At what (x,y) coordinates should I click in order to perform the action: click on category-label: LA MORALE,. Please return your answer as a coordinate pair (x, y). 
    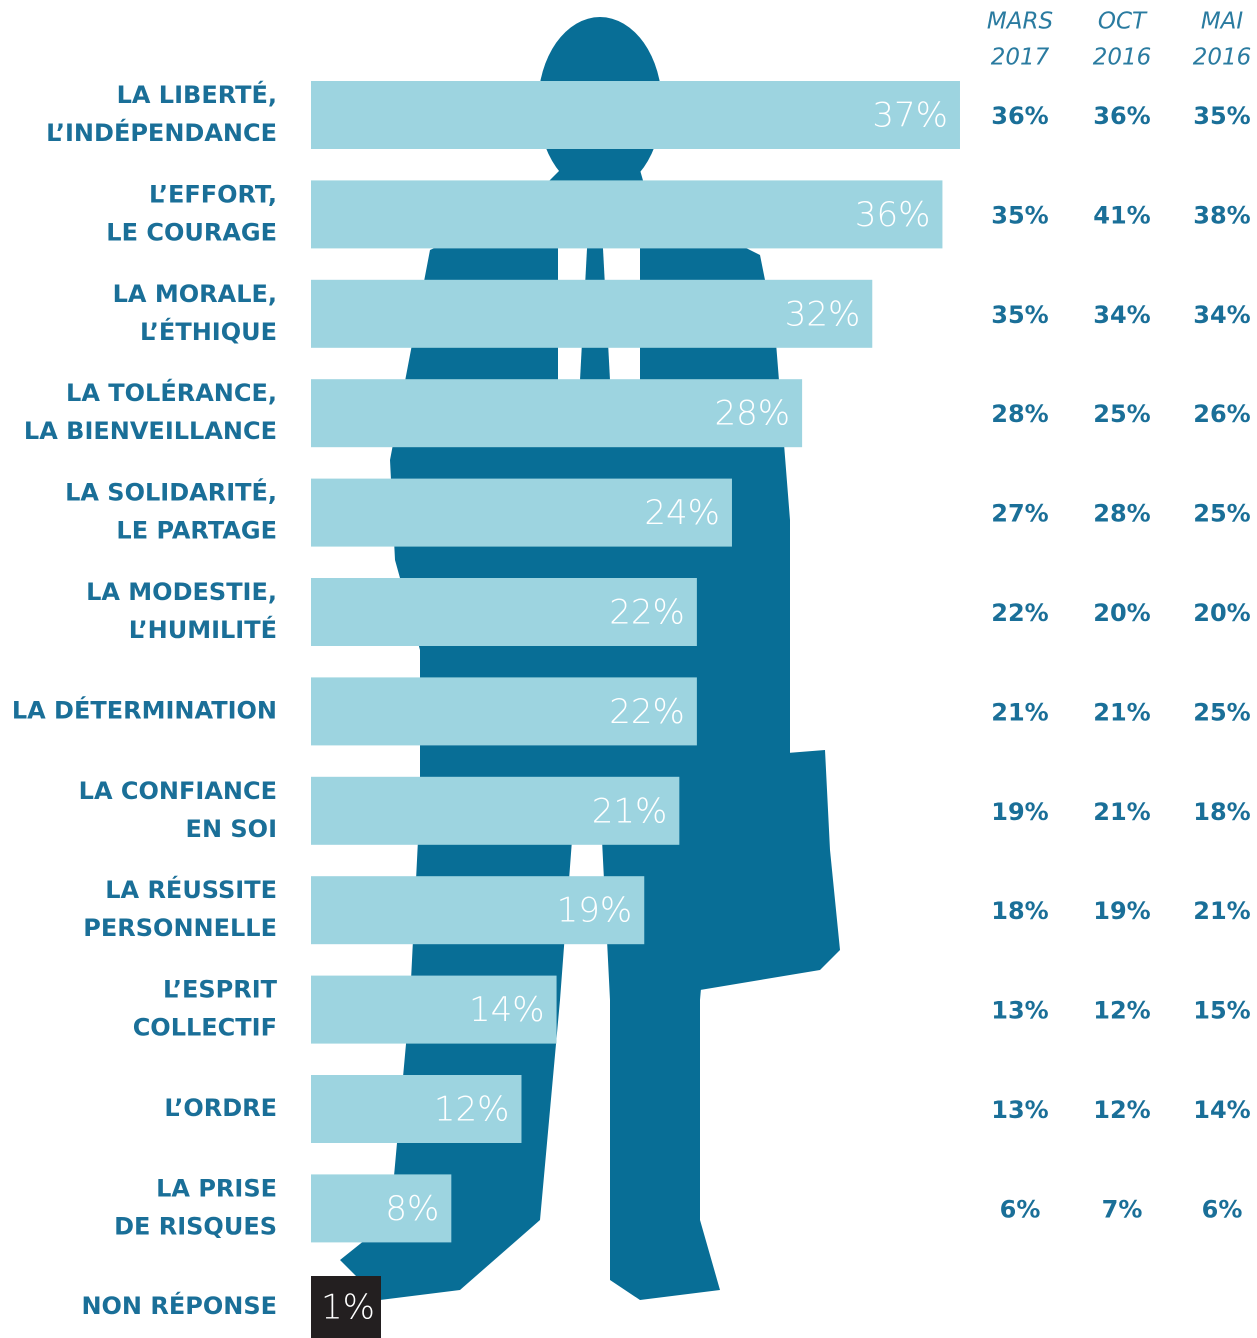
    Looking at the image, I should click on (195, 294).